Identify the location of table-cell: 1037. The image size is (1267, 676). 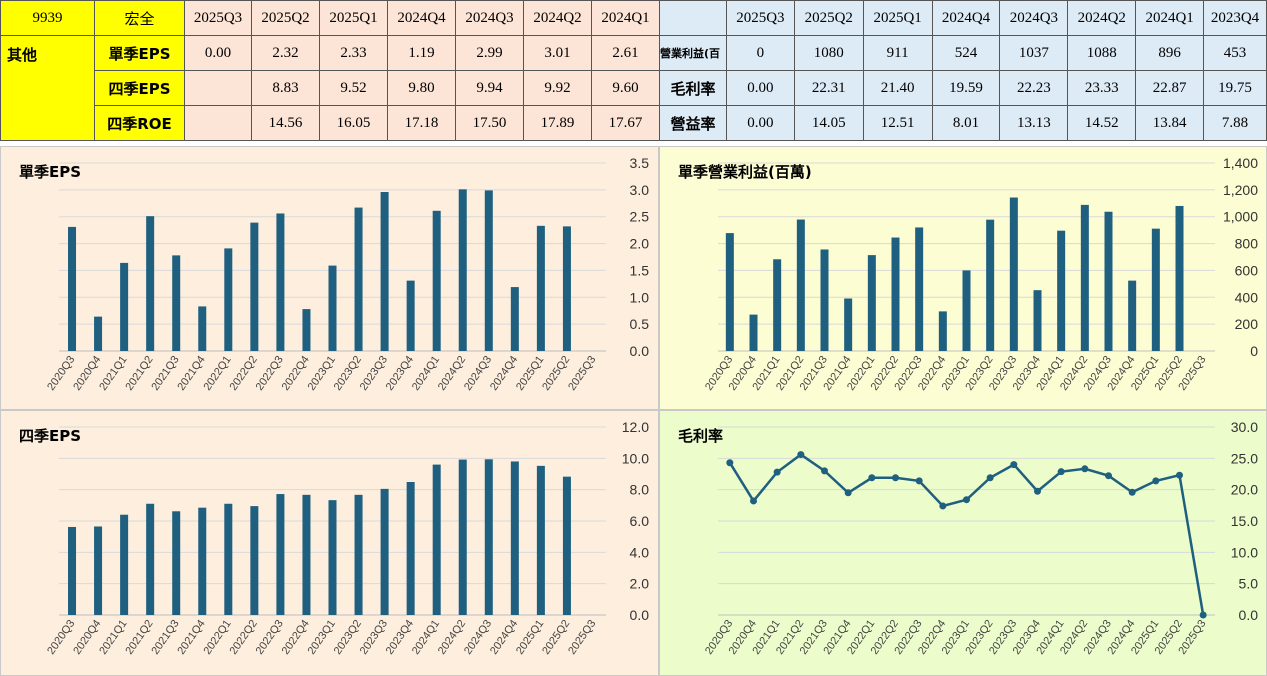
(1034, 53).